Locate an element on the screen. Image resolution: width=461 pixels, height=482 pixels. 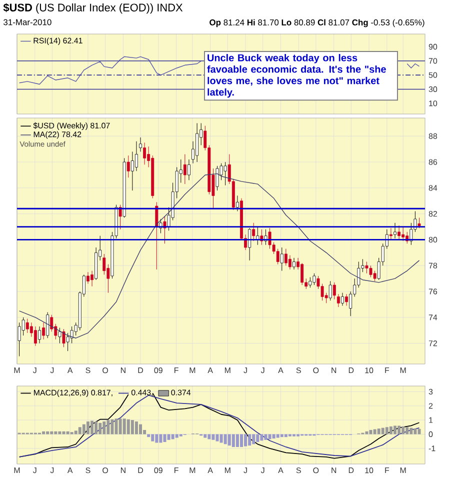
chart-title: $USD (US Dollar Index (EOD)) INDX is located at coordinates (93, 8).